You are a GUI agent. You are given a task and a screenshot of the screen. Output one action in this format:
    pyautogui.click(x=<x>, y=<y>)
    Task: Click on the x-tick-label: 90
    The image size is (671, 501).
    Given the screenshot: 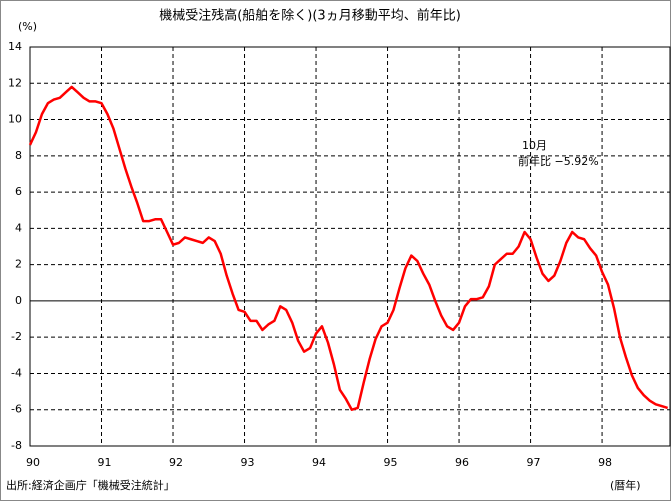 What is the action you would take?
    pyautogui.click(x=33, y=462)
    